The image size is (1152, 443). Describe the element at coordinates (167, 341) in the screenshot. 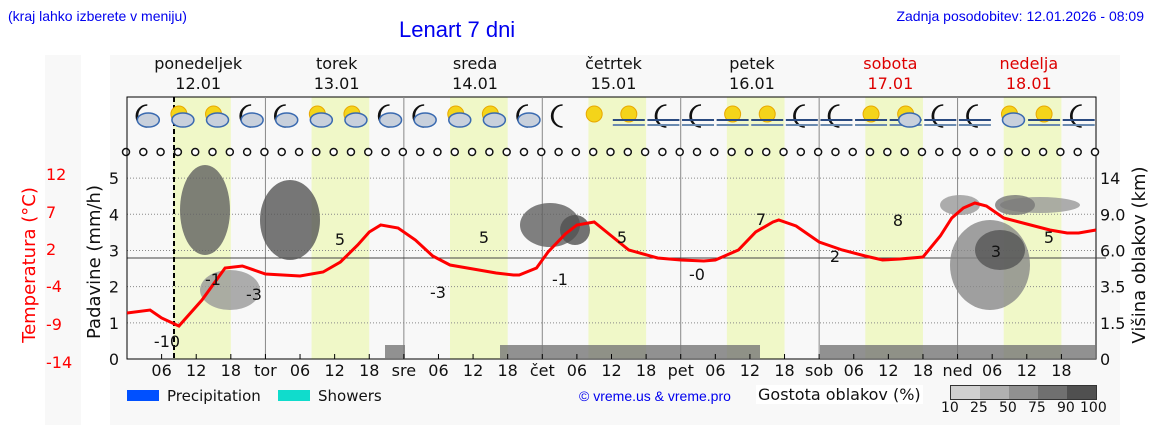

I see `temp-annotation: -10` at that location.